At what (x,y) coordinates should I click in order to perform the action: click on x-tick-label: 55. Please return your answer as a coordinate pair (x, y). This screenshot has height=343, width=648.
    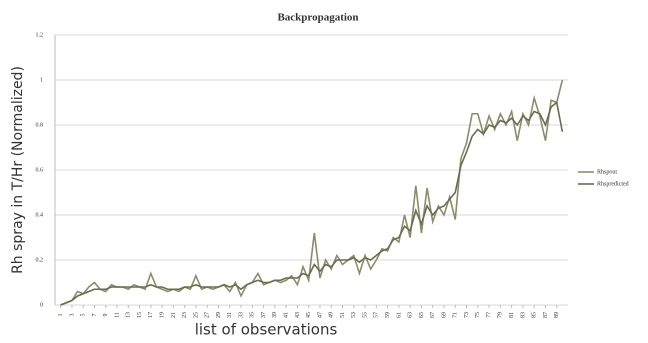
    Looking at the image, I should click on (365, 315).